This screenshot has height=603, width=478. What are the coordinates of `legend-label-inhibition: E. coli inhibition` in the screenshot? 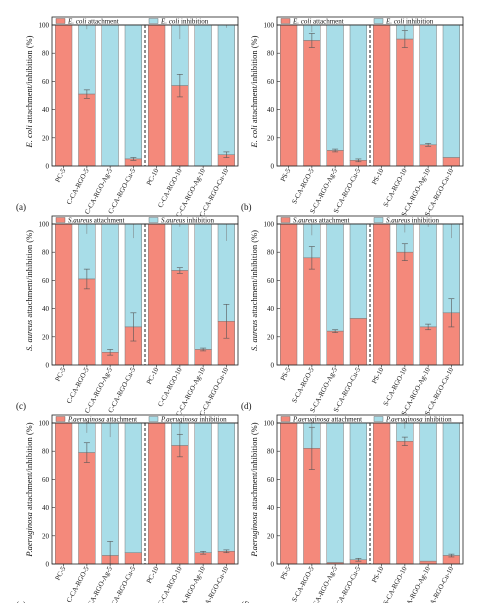 It's located at (409, 22).